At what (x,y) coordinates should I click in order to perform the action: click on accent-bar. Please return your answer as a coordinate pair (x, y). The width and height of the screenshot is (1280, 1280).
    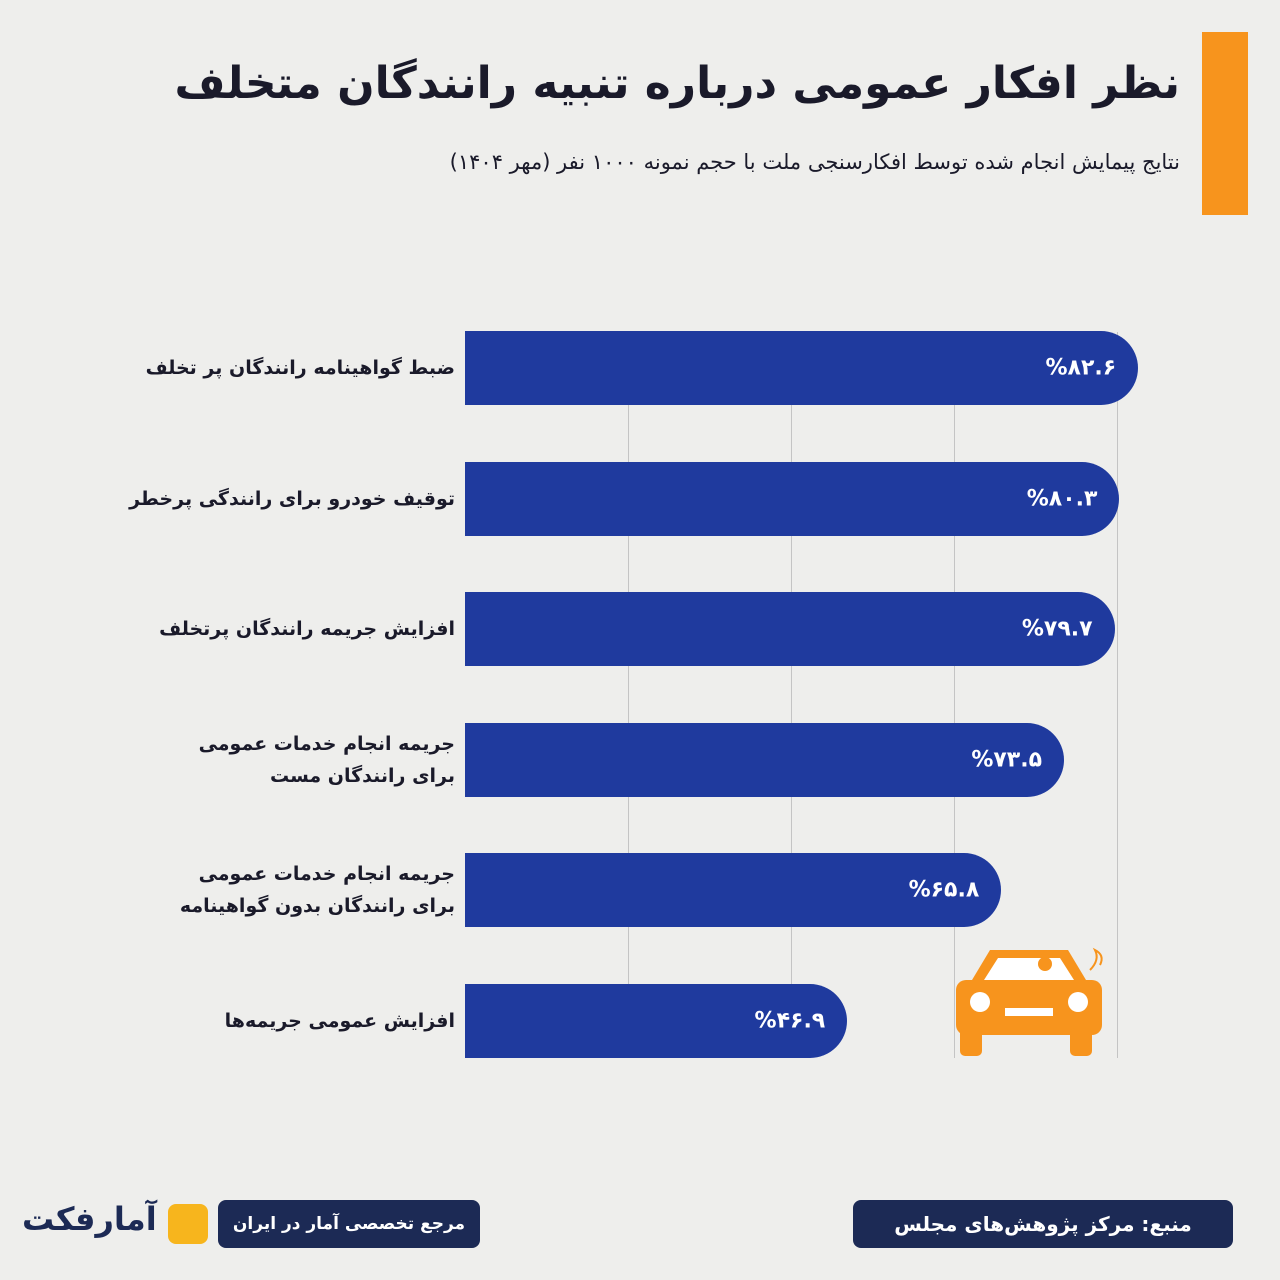
    Looking at the image, I should click on (1225, 123).